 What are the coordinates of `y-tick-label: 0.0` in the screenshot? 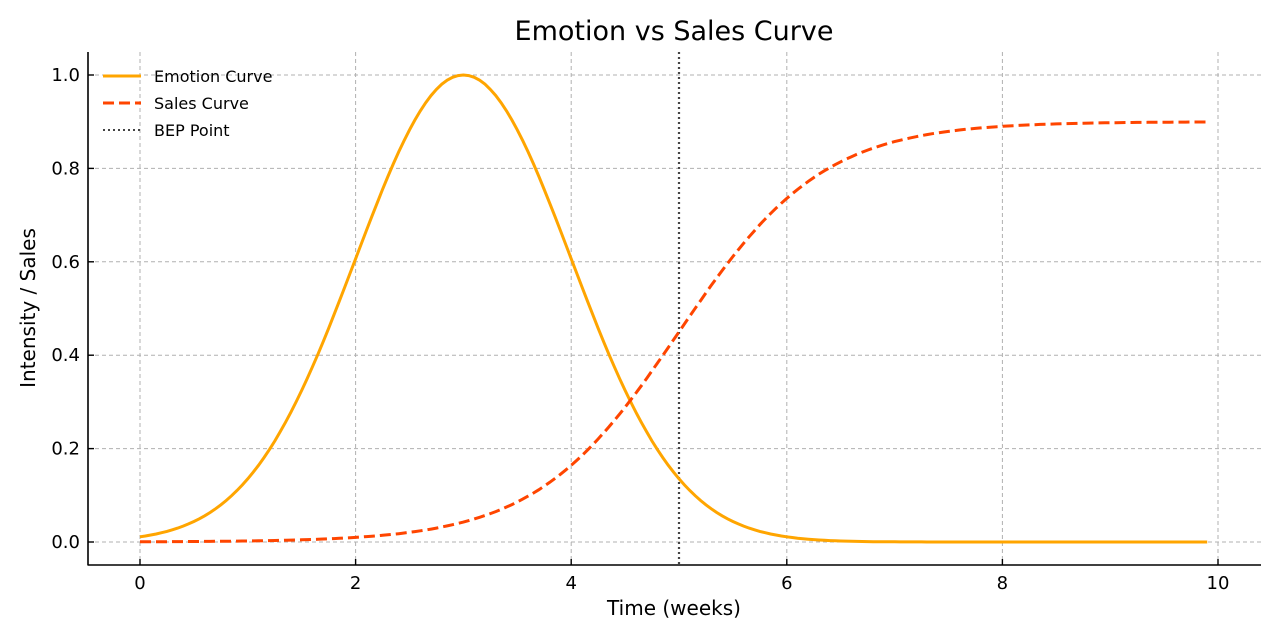 It's located at (65, 542).